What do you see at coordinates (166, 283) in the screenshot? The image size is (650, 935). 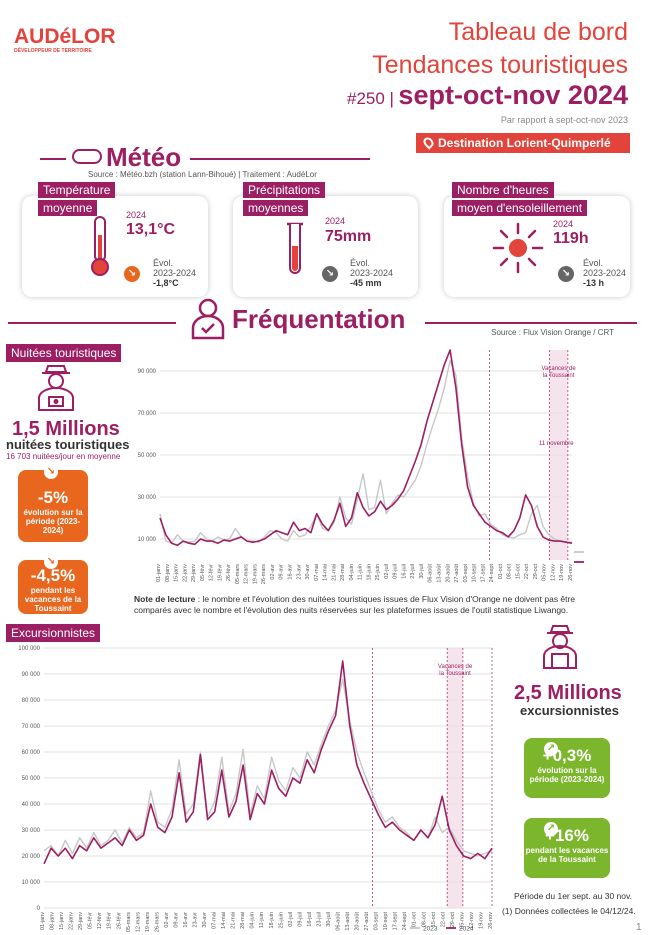 I see `evo-value: -1,8°C` at bounding box center [166, 283].